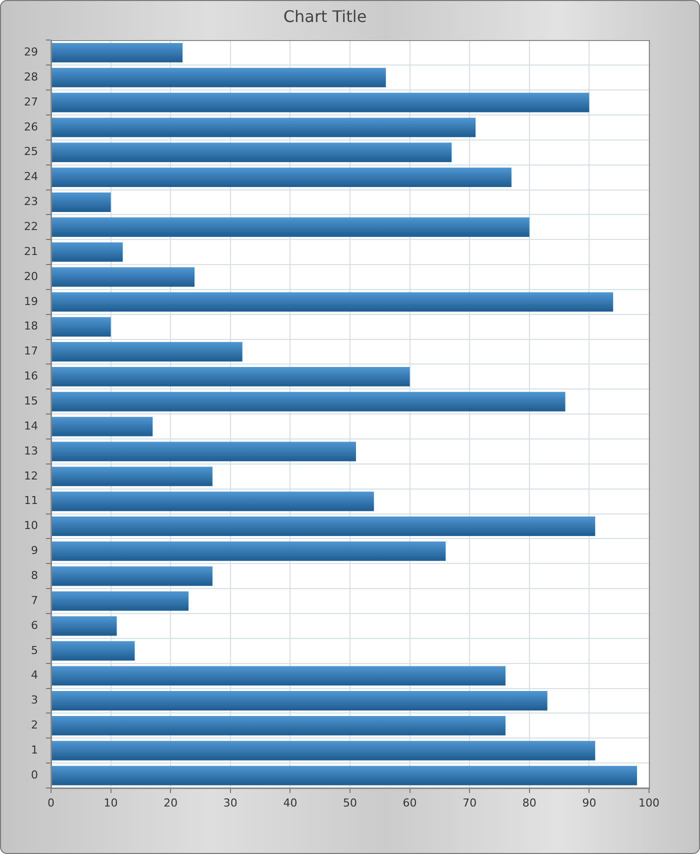 This screenshot has width=700, height=854. What do you see at coordinates (31, 101) in the screenshot?
I see `y-tick-label: 27` at bounding box center [31, 101].